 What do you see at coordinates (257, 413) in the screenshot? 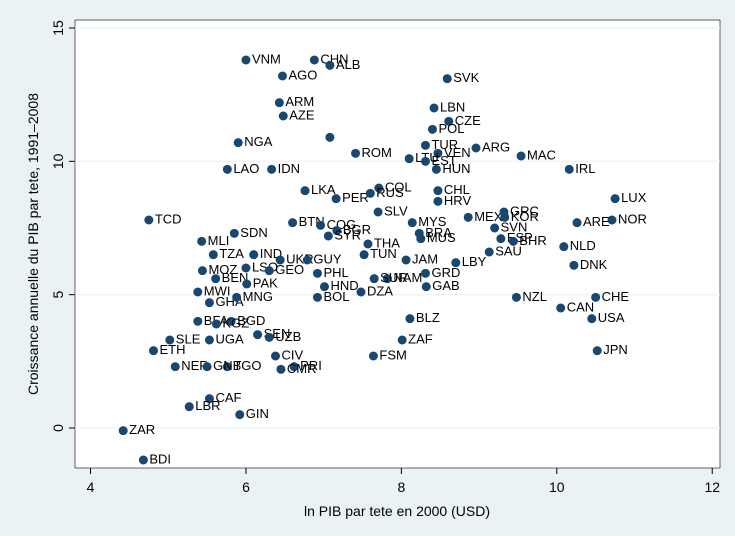
I see `point-label: GIN` at bounding box center [257, 413].